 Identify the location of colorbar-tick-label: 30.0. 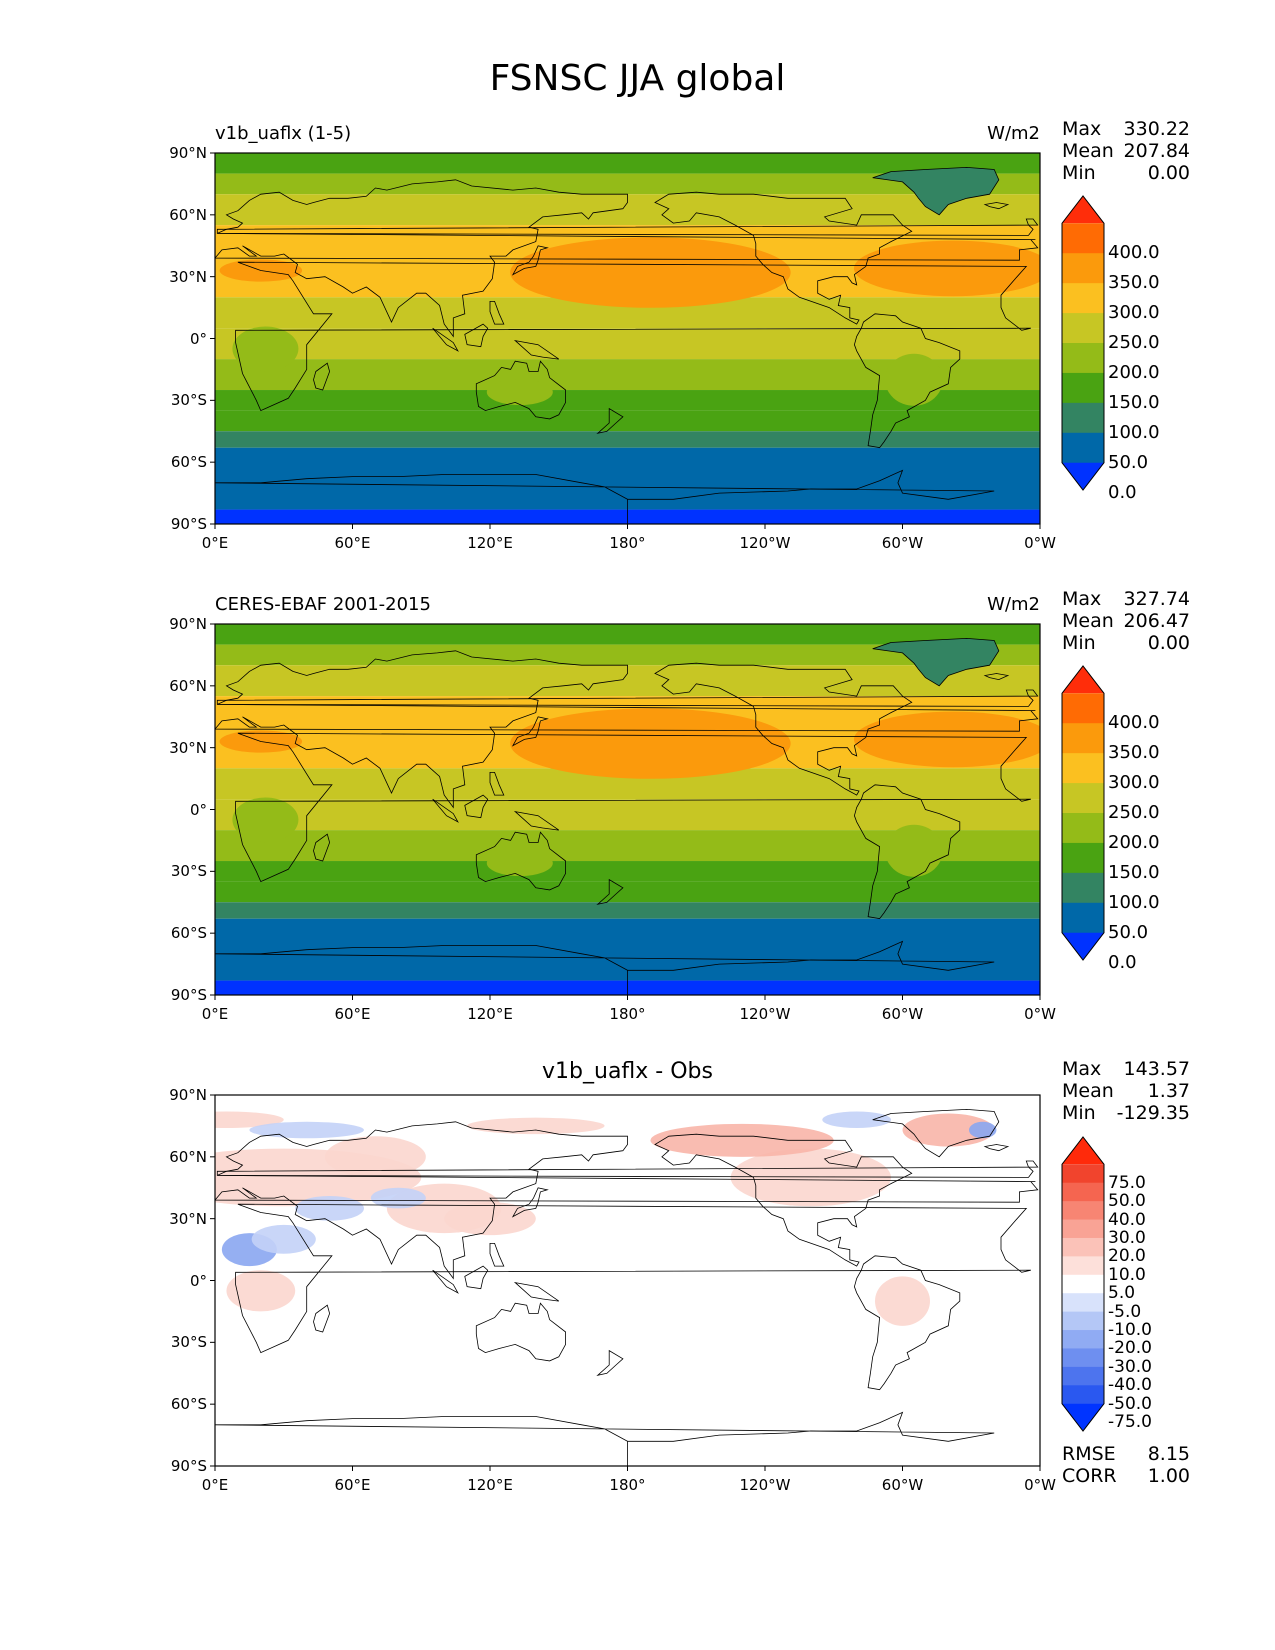
(1127, 1237).